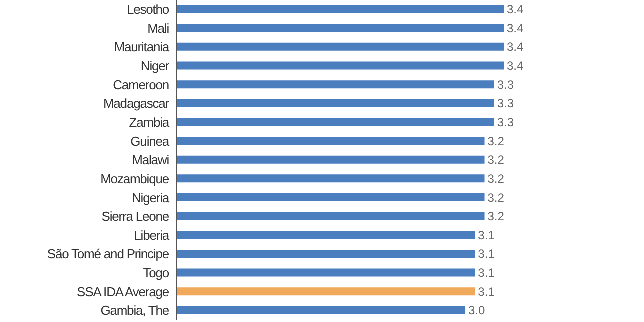 The image size is (644, 322). Describe the element at coordinates (135, 178) in the screenshot. I see `y-tick-label: Mozambique` at that location.